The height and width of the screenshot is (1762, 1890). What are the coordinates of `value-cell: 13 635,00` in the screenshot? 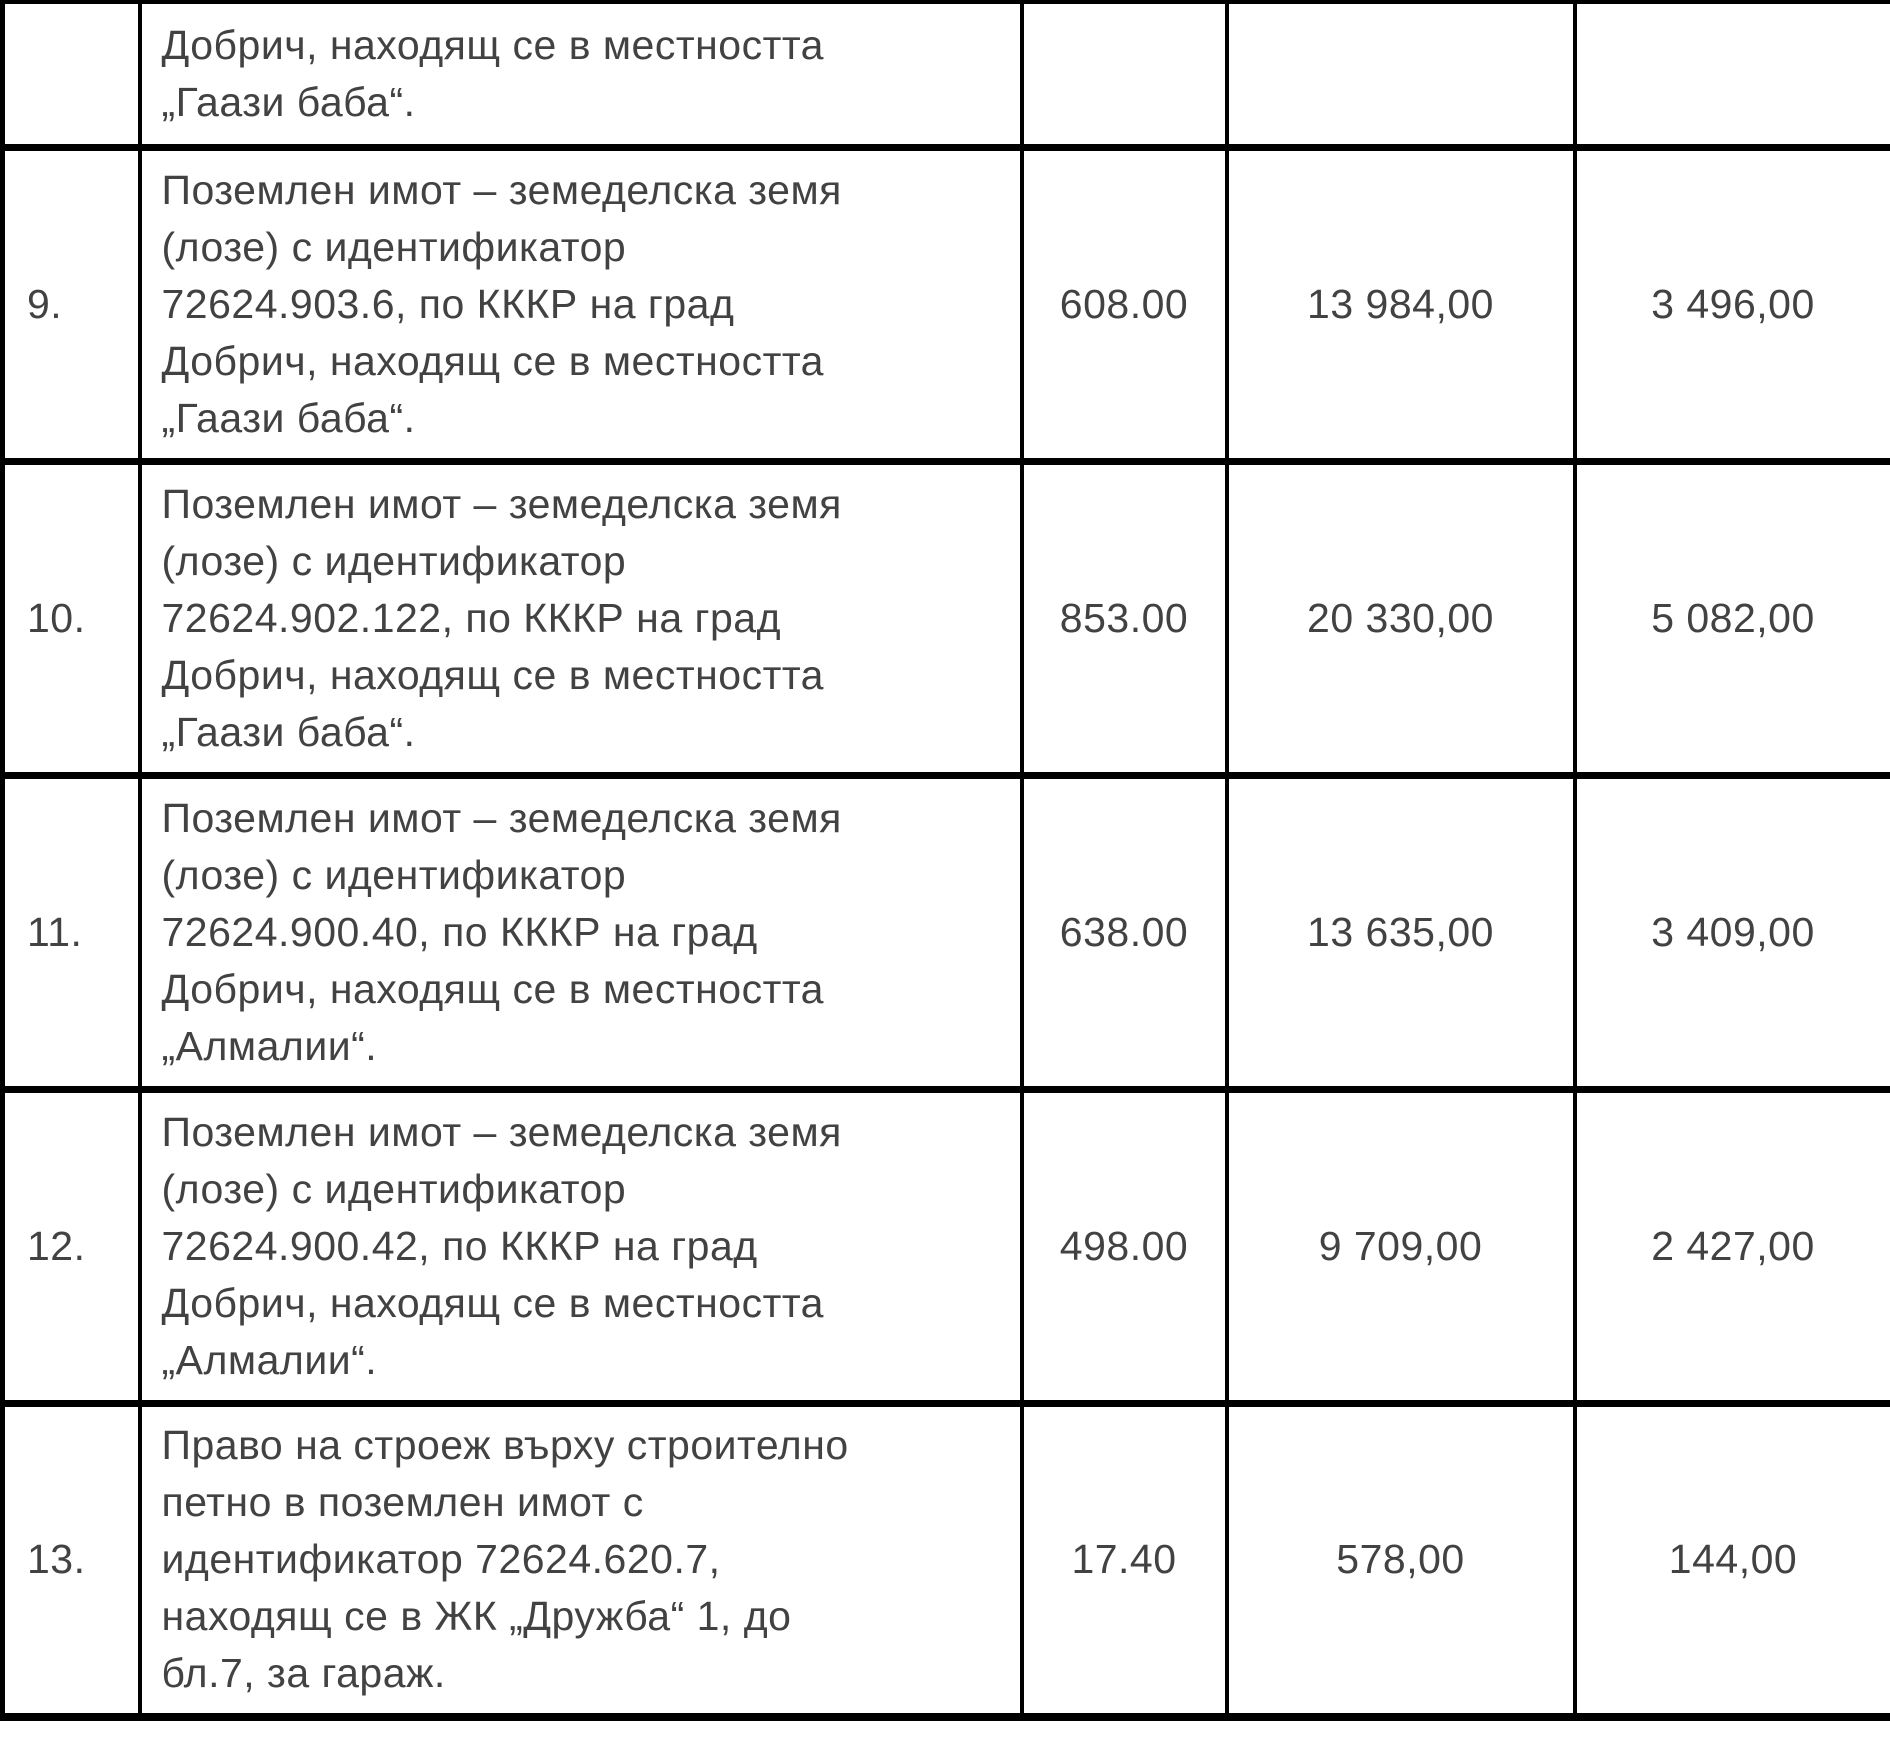 It's located at (1400, 932).